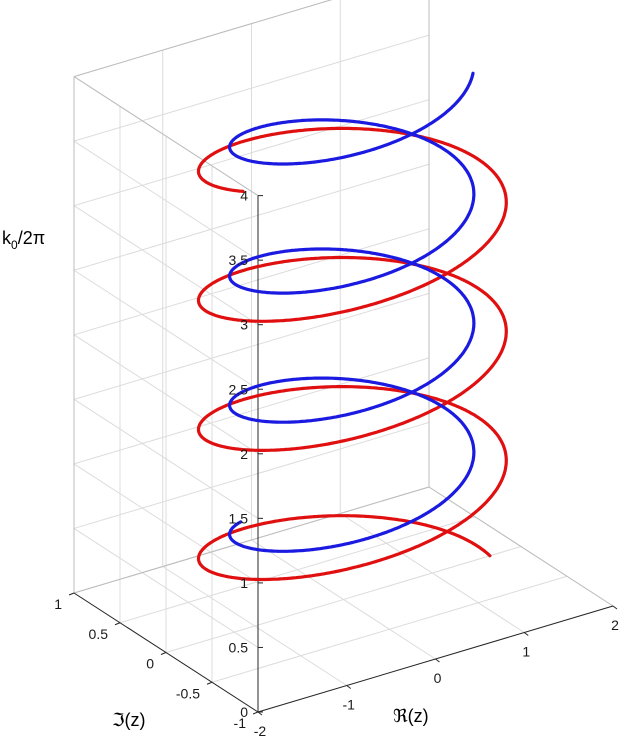 This screenshot has height=754, width=633. What do you see at coordinates (411, 716) in the screenshot?
I see `x-axis-label: ℜ(z)` at bounding box center [411, 716].